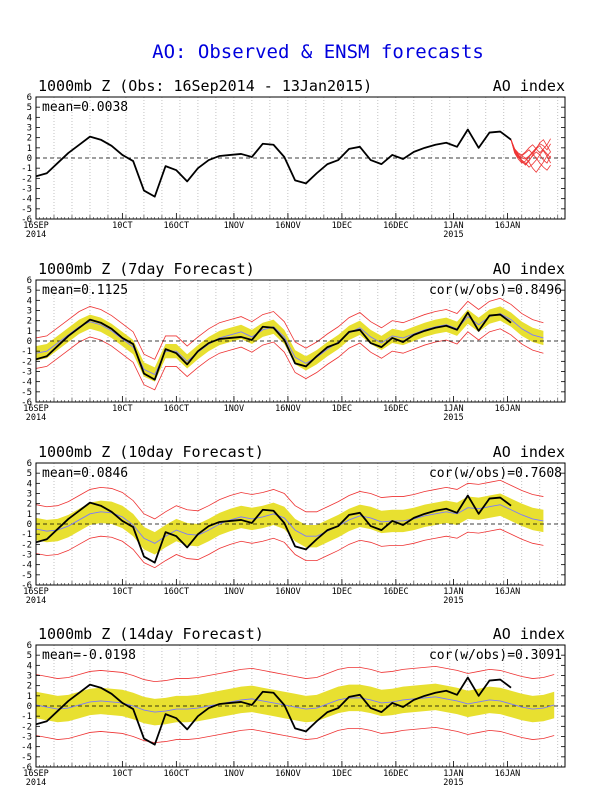  What do you see at coordinates (151, 634) in the screenshot?
I see `panel-title: 1000mb Z (14day Forecast)` at bounding box center [151, 634].